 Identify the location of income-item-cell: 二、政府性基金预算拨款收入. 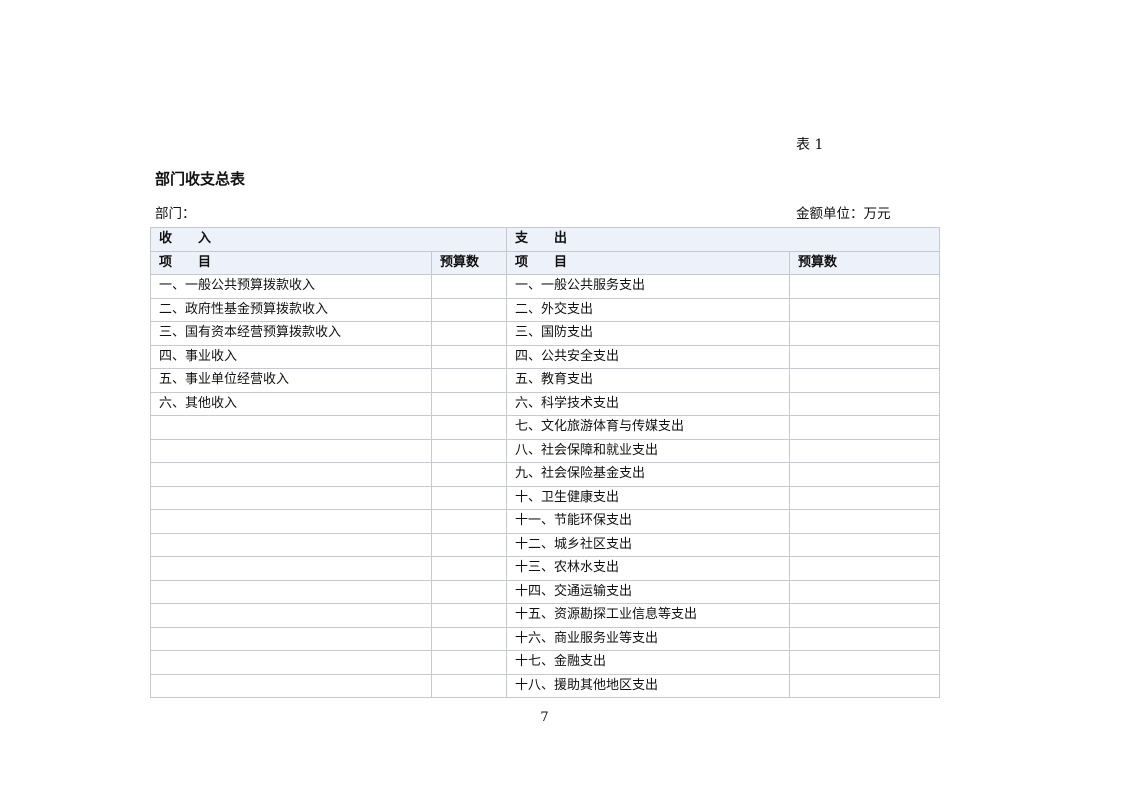
(291, 309).